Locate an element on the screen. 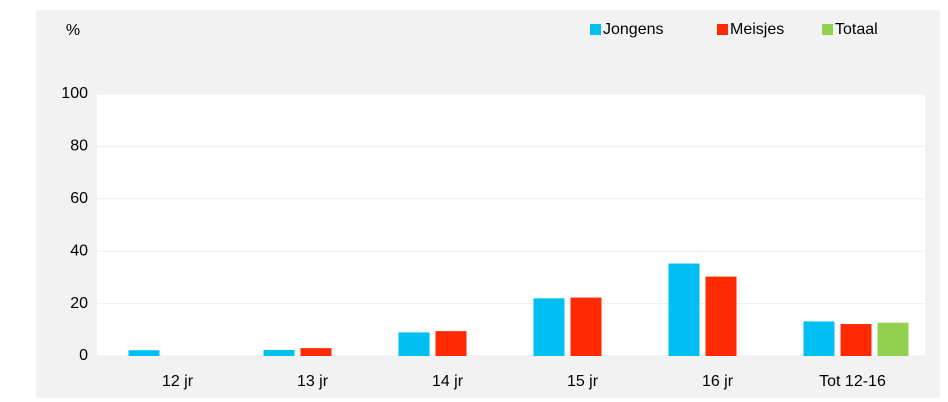  legend-label: Jongens is located at coordinates (633, 29).